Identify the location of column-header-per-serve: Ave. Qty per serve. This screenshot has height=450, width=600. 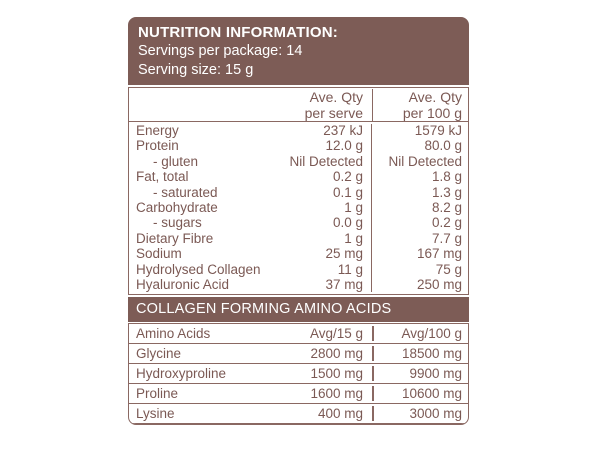
(319, 105).